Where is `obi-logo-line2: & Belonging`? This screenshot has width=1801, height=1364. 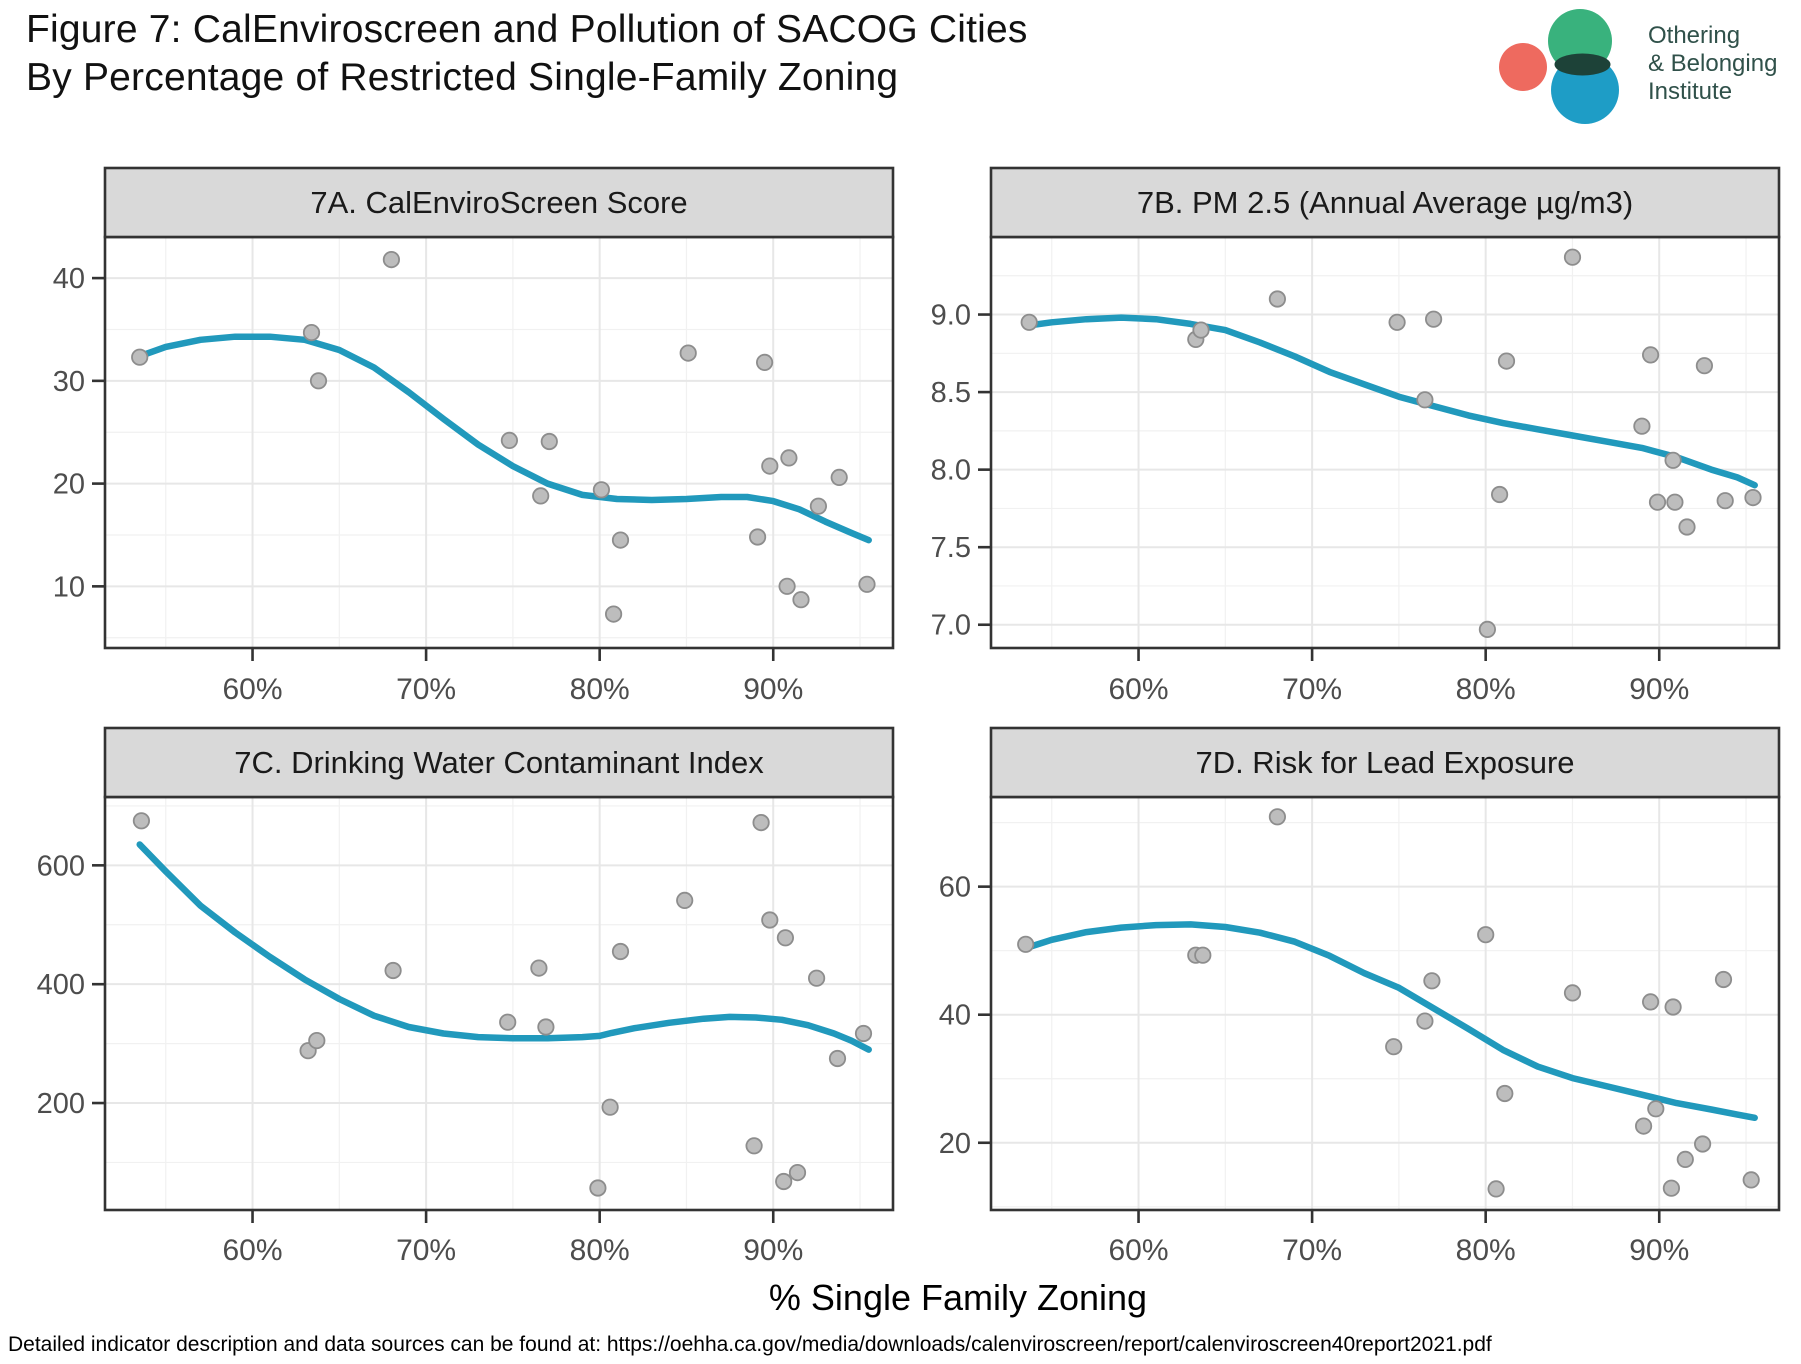 obi-logo-line2: & Belonging is located at coordinates (1713, 63).